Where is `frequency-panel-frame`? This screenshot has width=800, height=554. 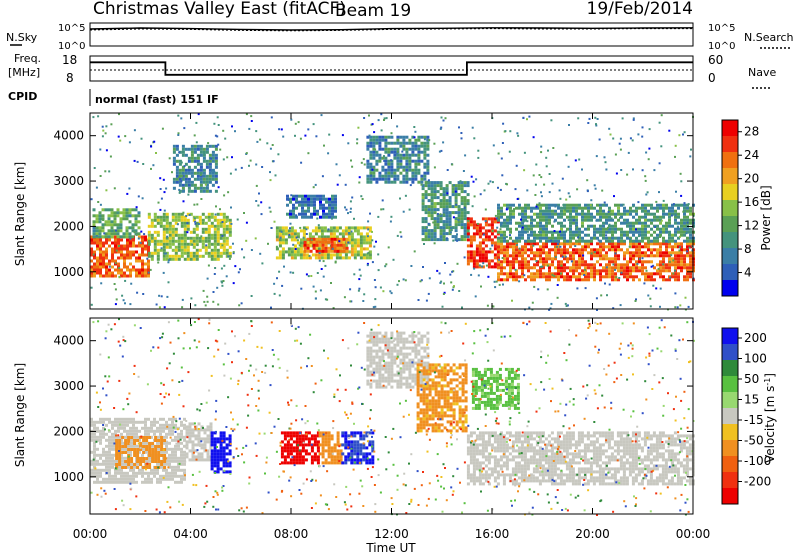 frequency-panel-frame is located at coordinates (391, 68).